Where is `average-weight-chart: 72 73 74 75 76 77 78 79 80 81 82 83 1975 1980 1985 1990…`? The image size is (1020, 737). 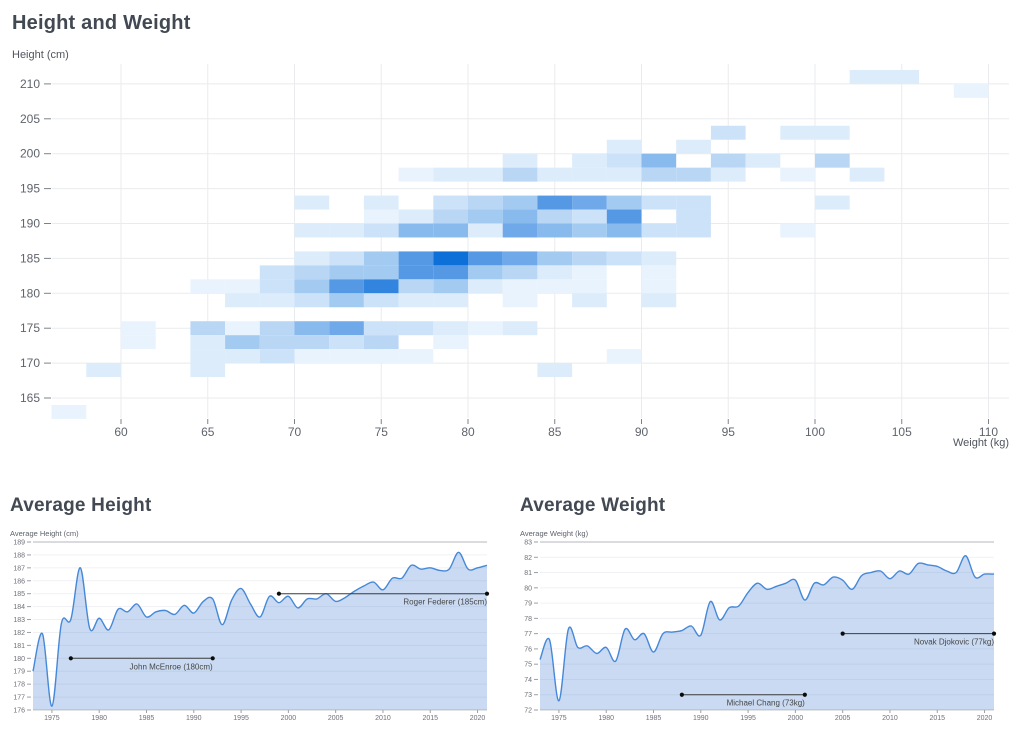
average-weight-chart: 72 73 74 75 76 77 78 79 80 81 82 83 1975 1980 1985 1990… is located at coordinates (765, 633).